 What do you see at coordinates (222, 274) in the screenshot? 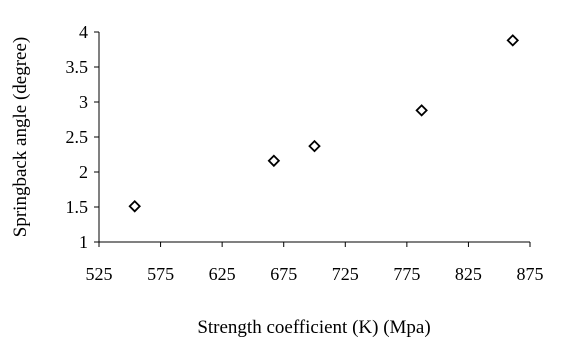
I see `x-tick-label: 625` at bounding box center [222, 274].